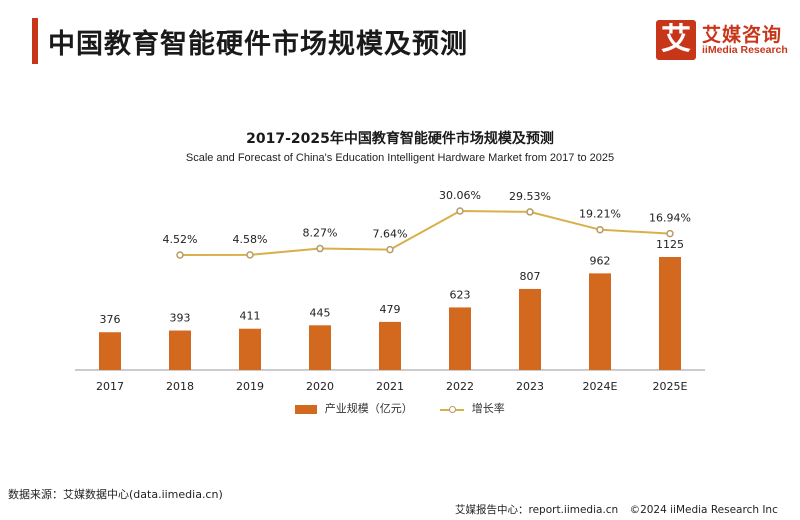 The image size is (800, 520). What do you see at coordinates (390, 249) in the screenshot?
I see `growth-point-2021` at bounding box center [390, 249].